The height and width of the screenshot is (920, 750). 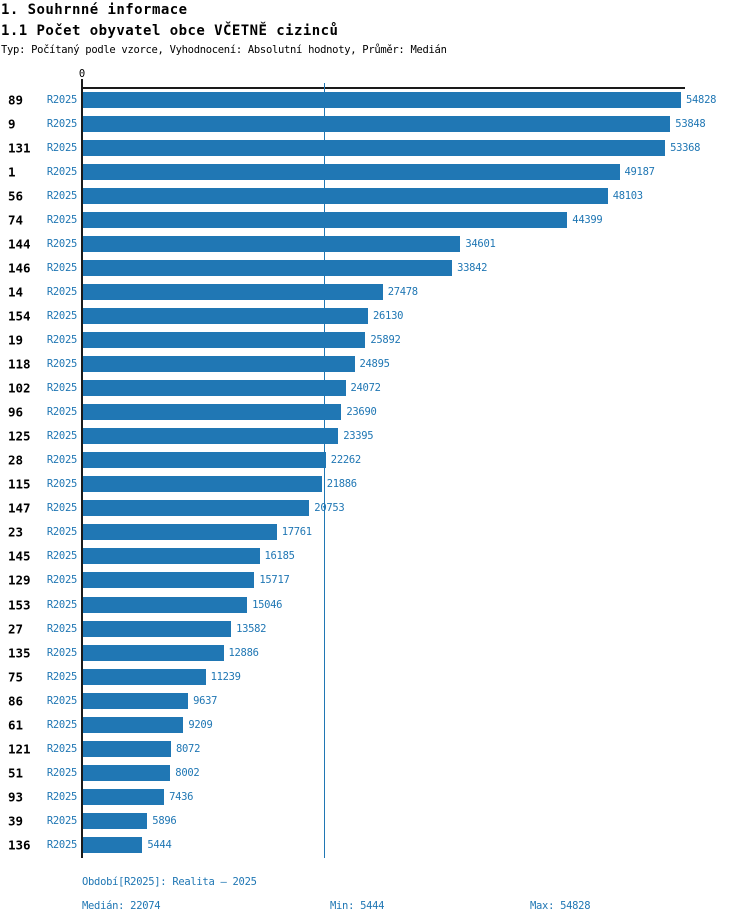 What do you see at coordinates (19, 556) in the screenshot?
I see `row-id-label: 145` at bounding box center [19, 556].